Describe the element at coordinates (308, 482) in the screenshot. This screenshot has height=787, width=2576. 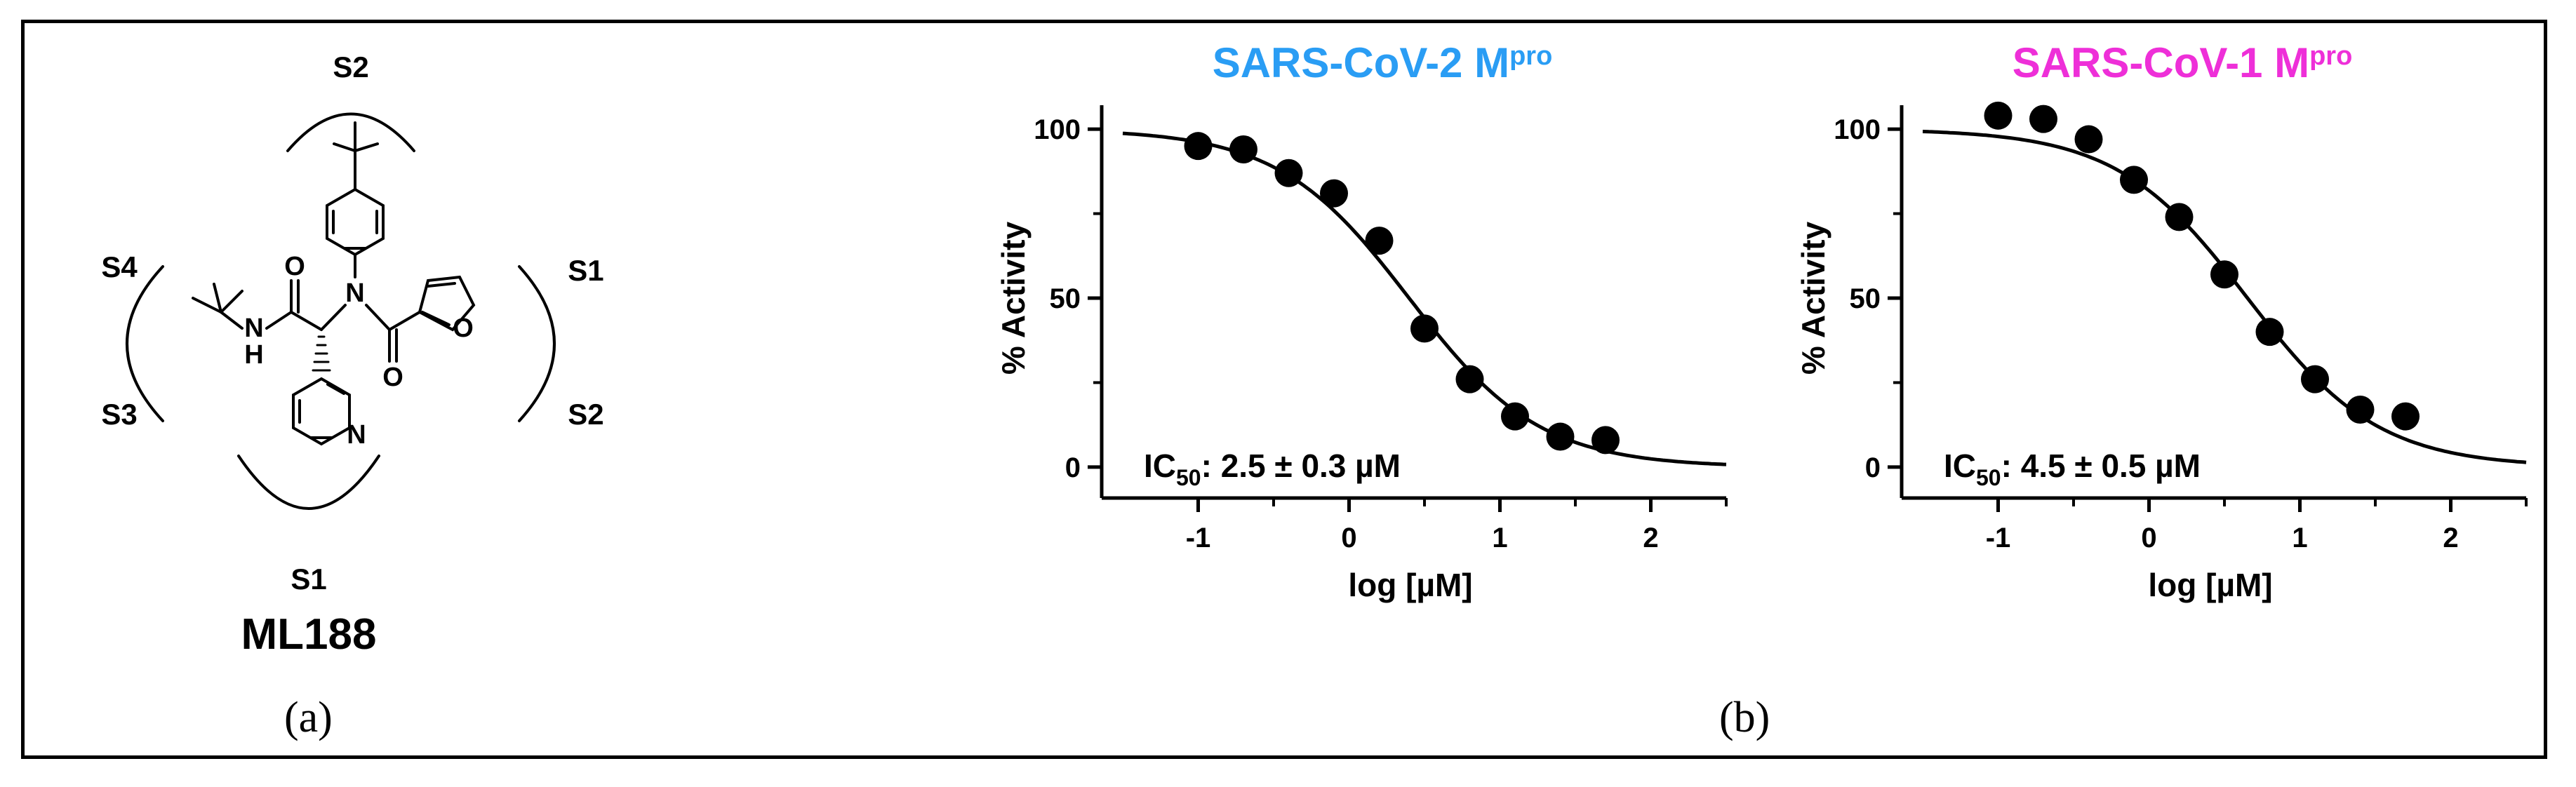
I see `pocket-arc-s1` at that location.